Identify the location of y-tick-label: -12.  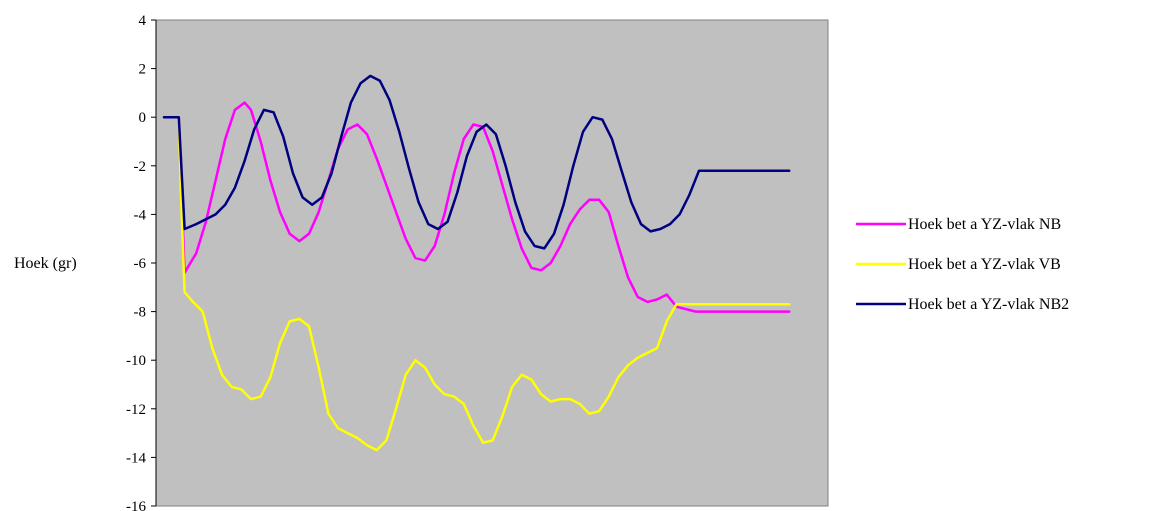
(136, 410).